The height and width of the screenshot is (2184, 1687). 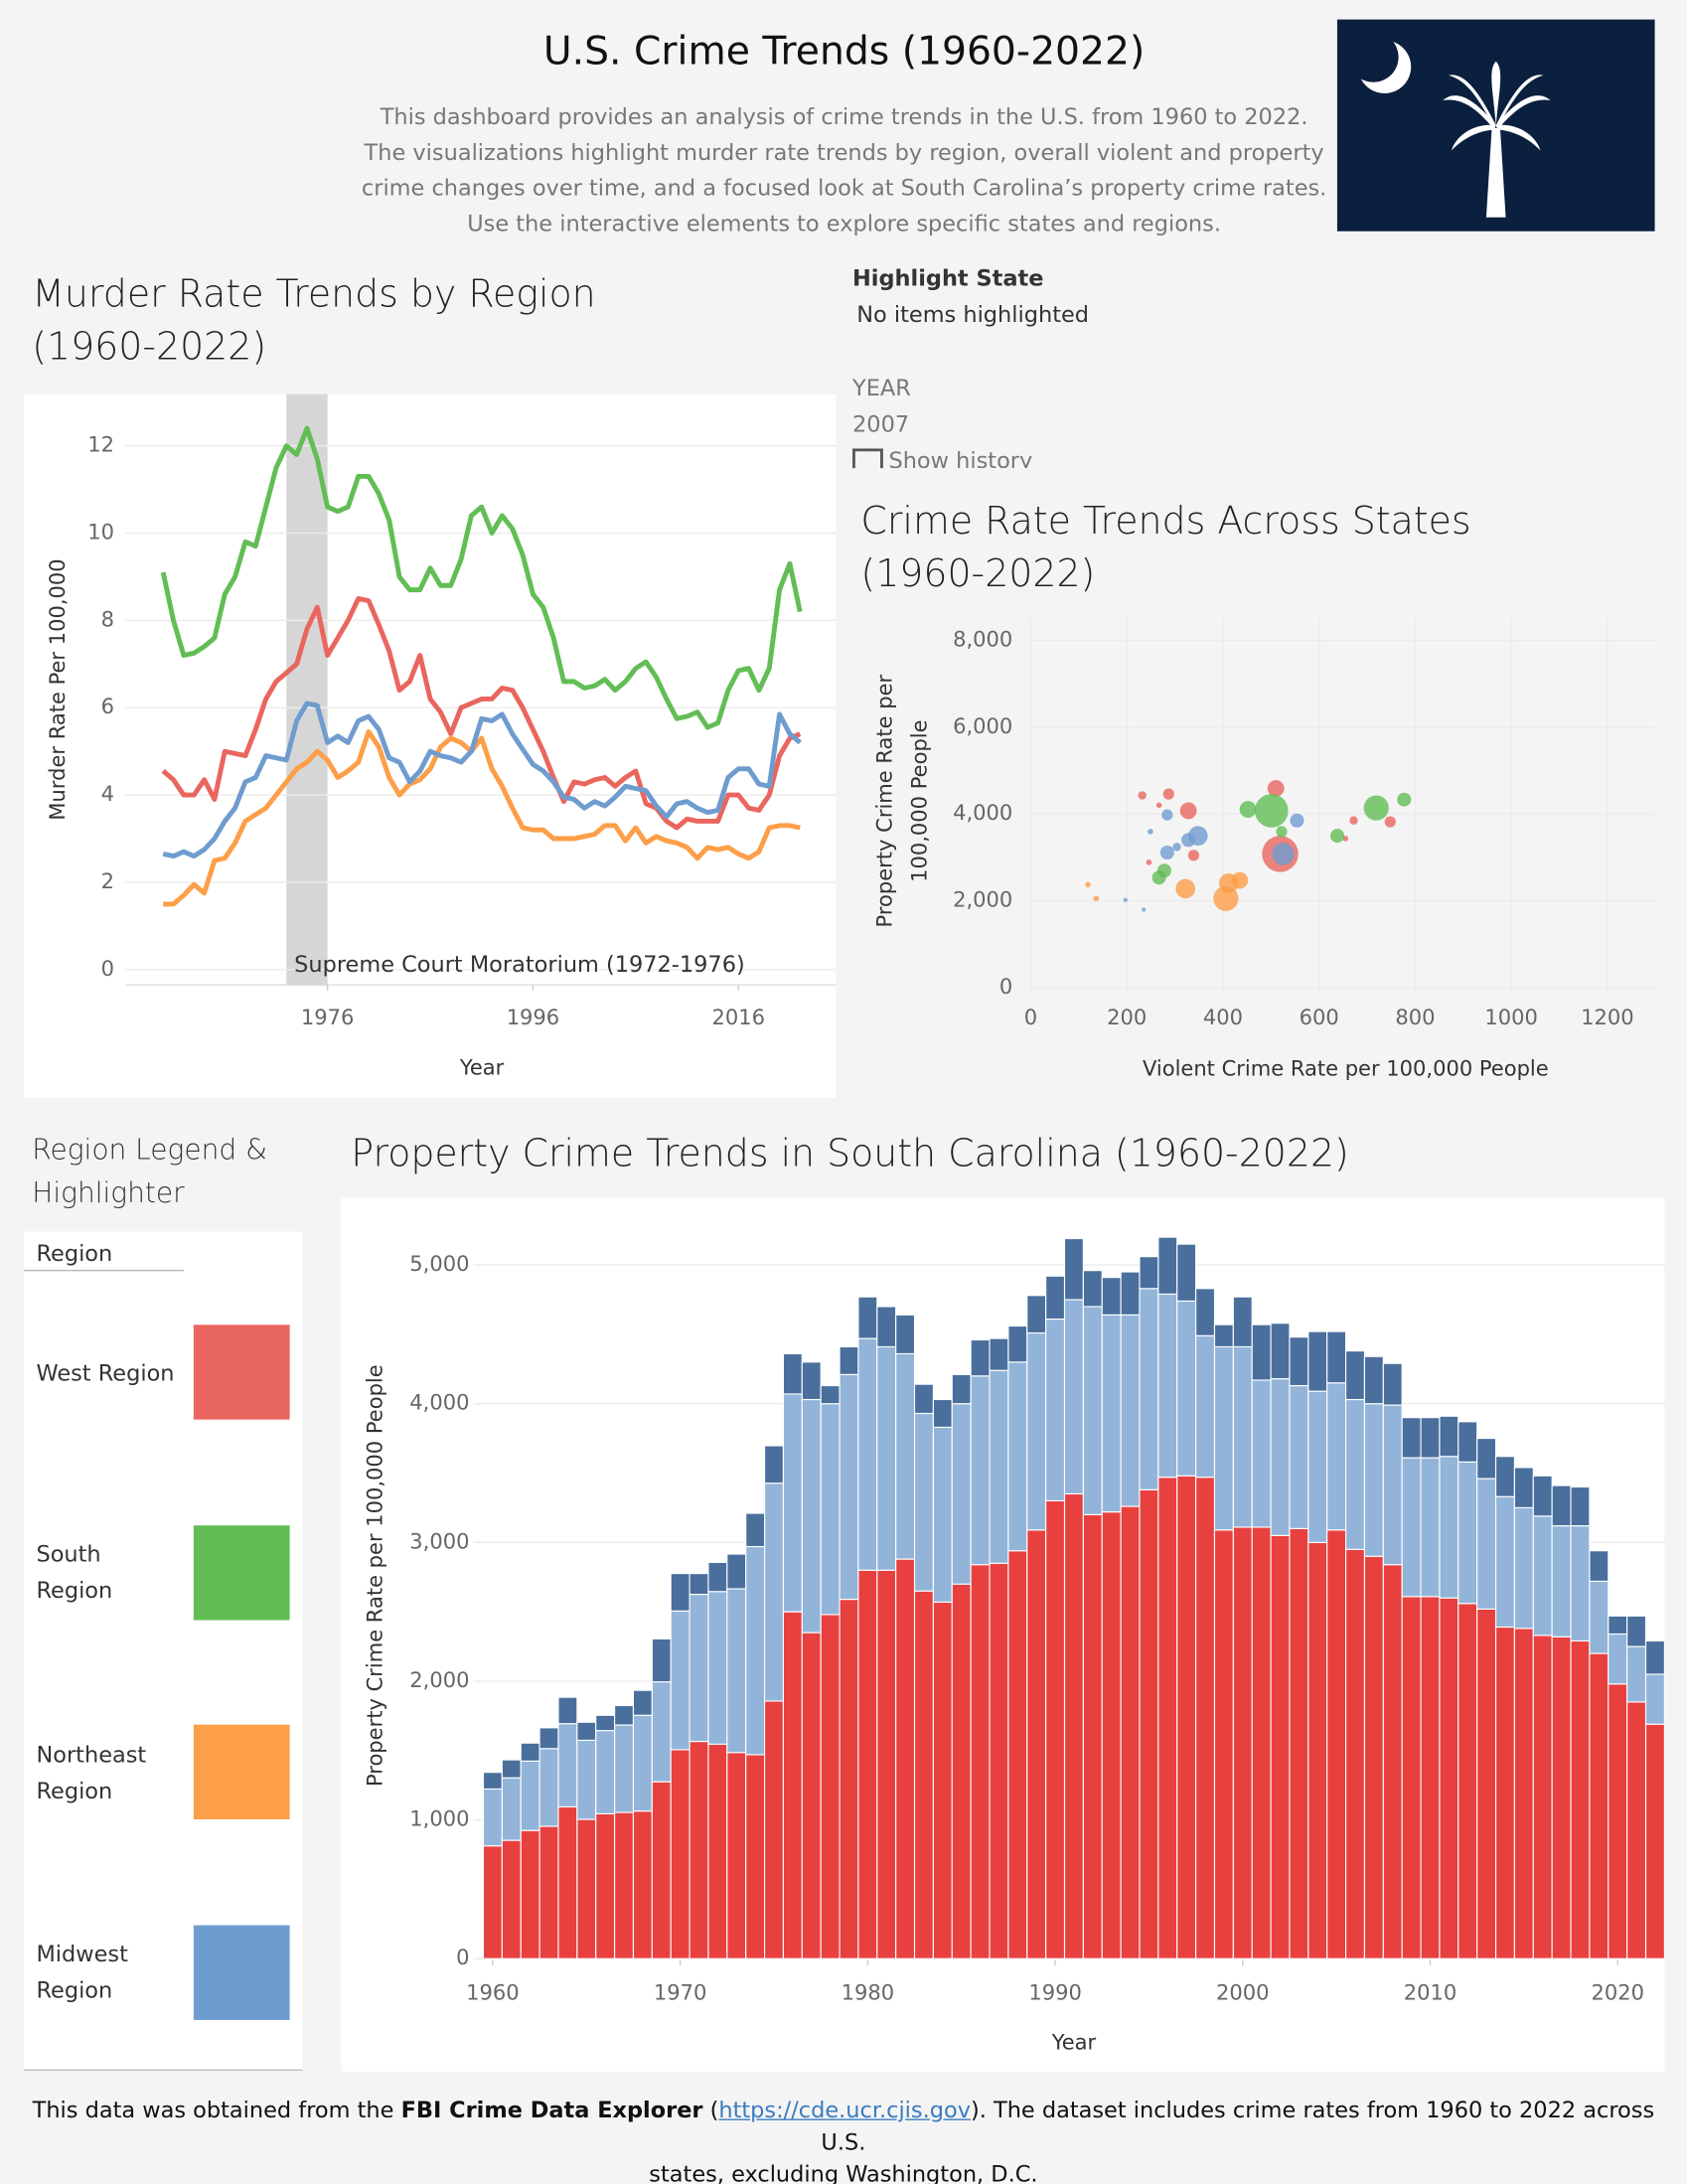 What do you see at coordinates (867, 458) in the screenshot?
I see `history-checkbox` at bounding box center [867, 458].